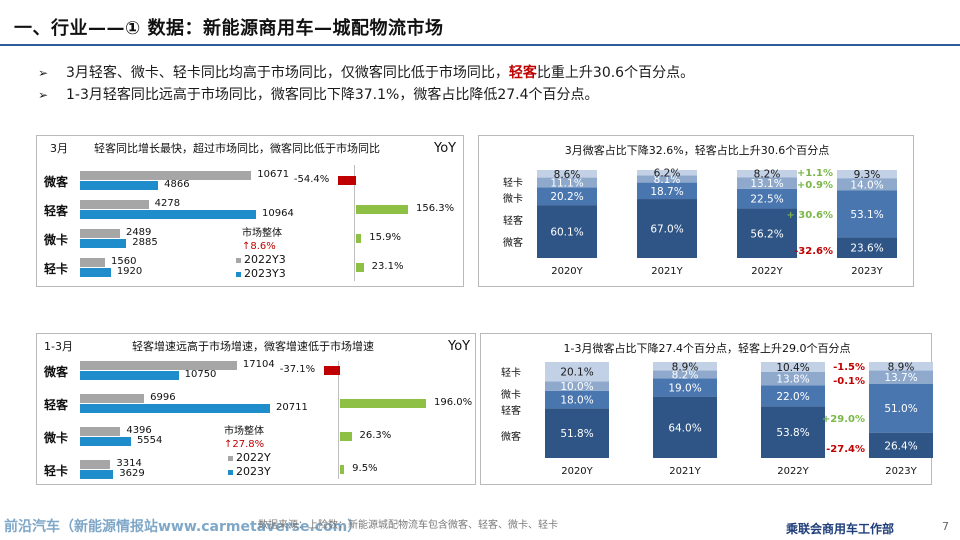  Describe the element at coordinates (849, 381) in the screenshot. I see `change-annotation: -0.1%` at that location.